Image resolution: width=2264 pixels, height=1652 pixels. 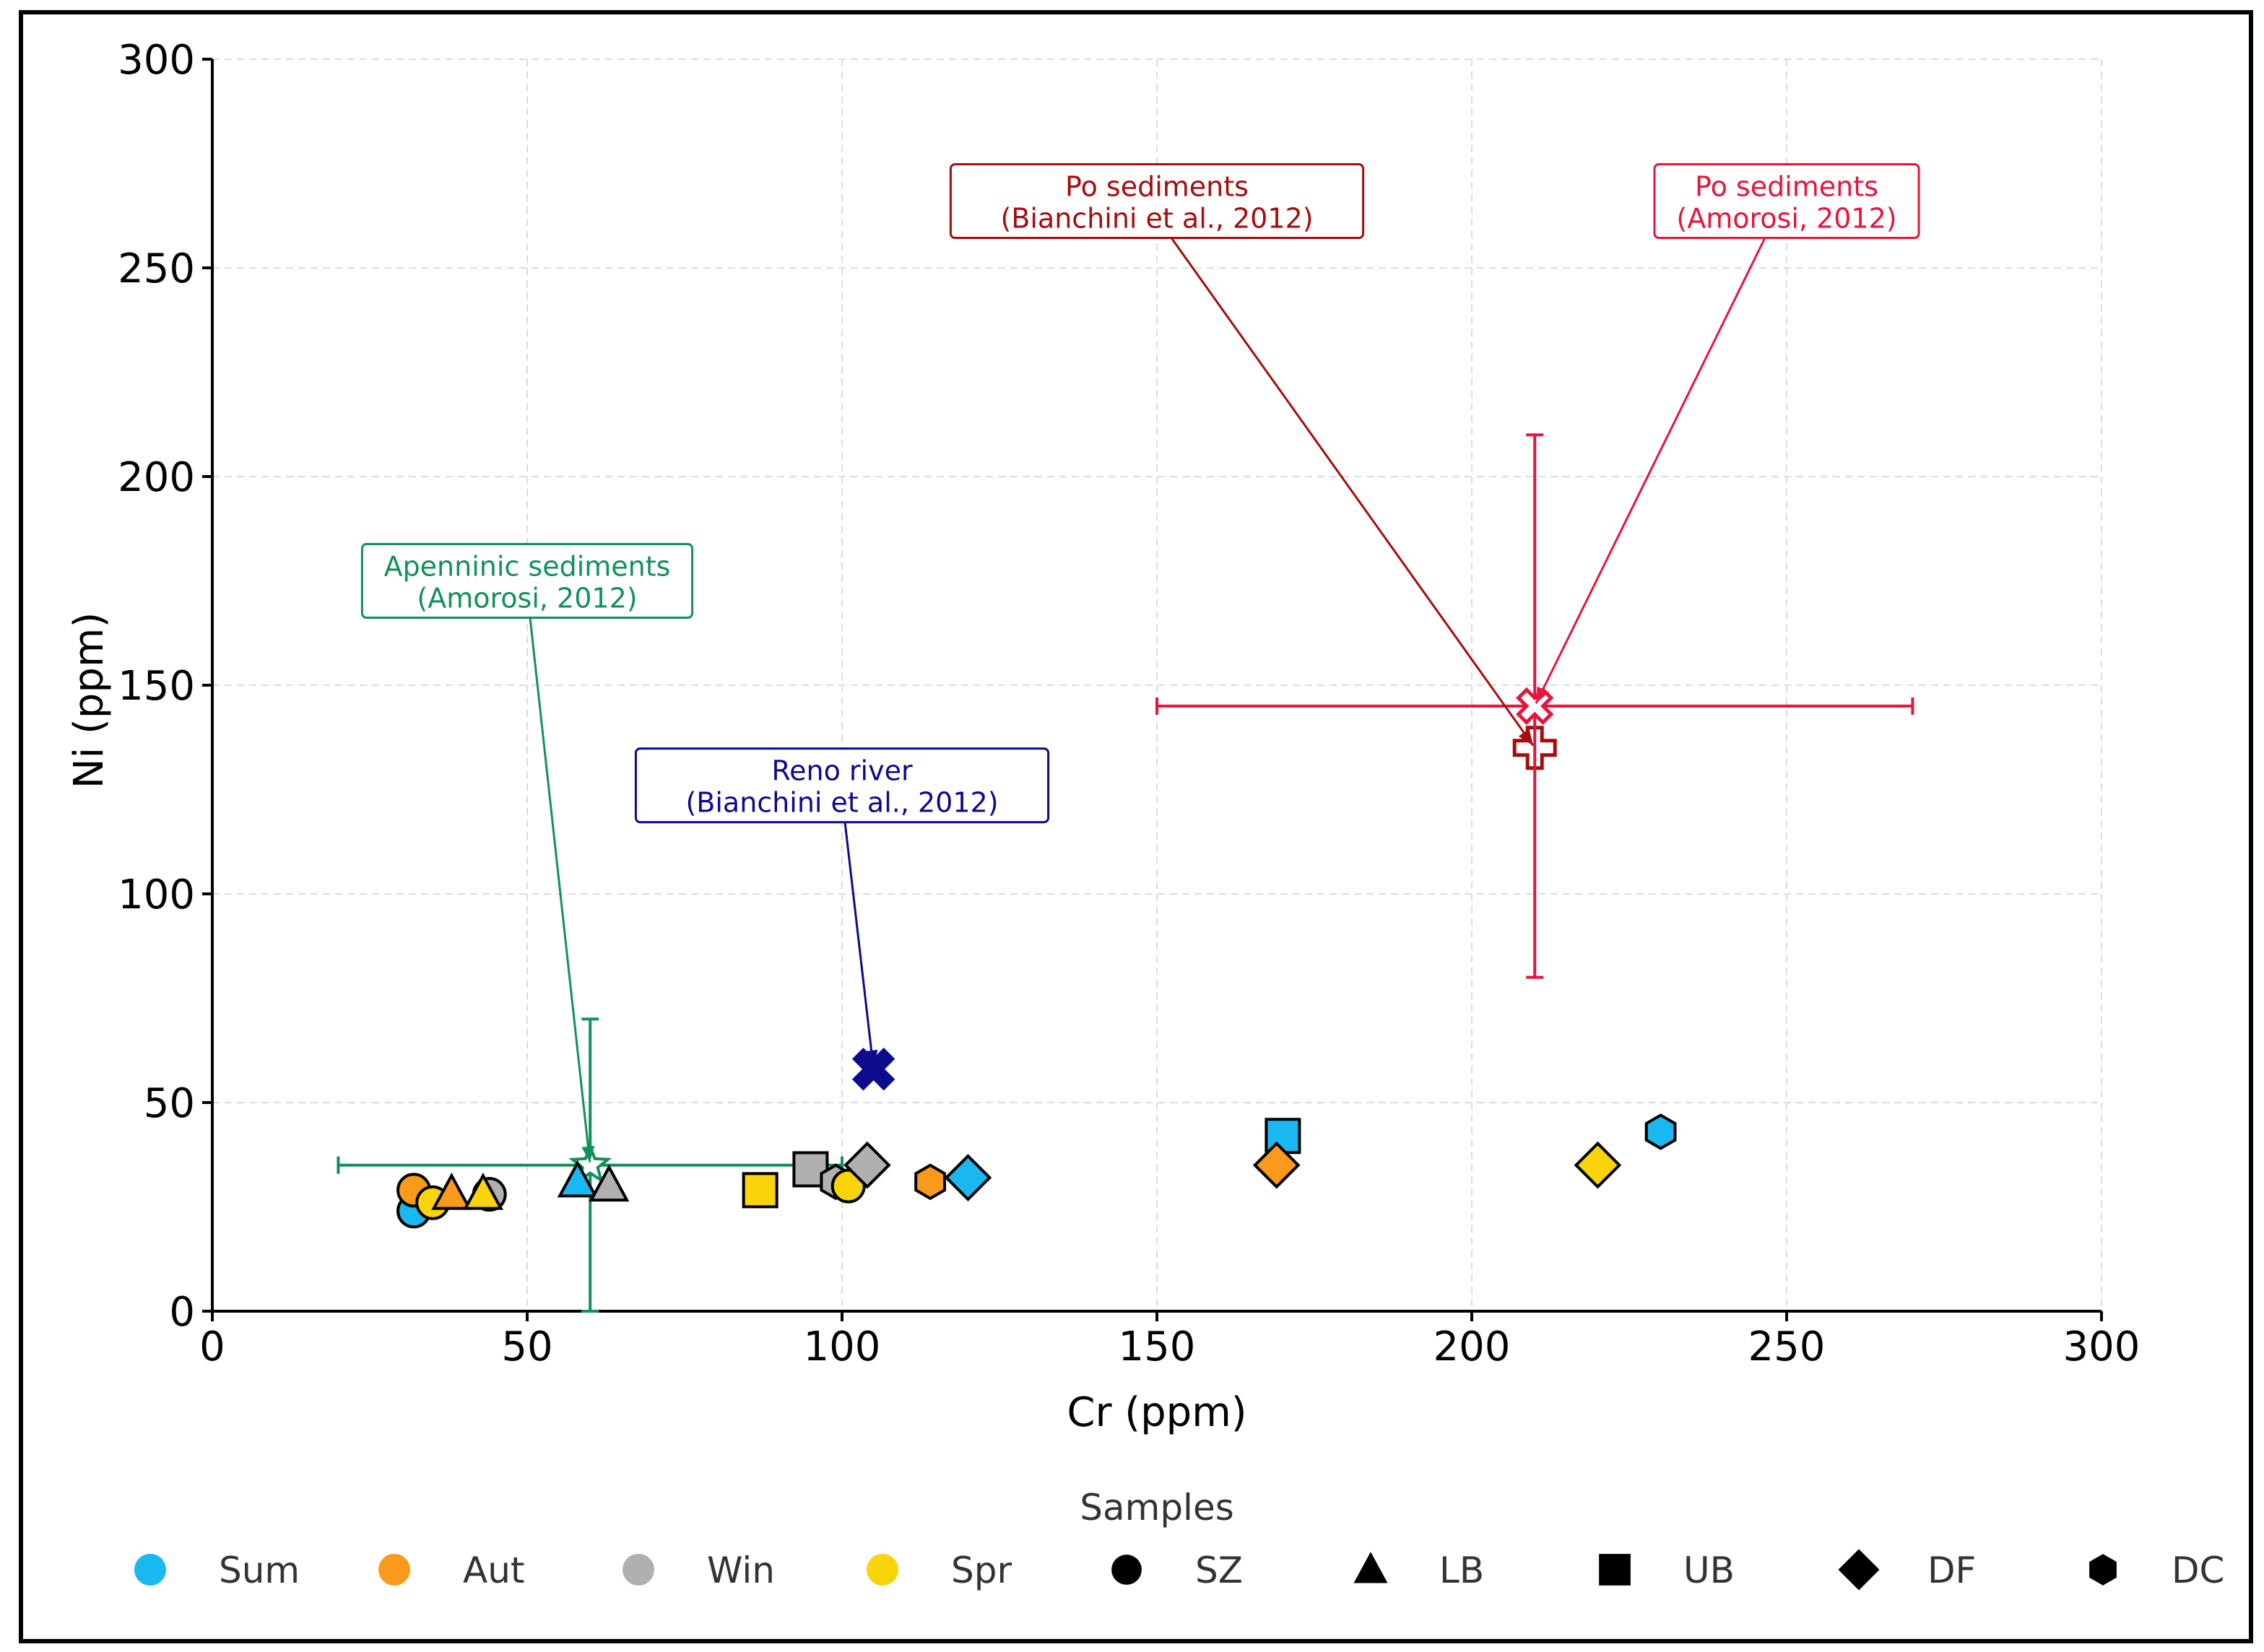 I want to click on legend-label-sum: Sum, so click(x=259, y=1570).